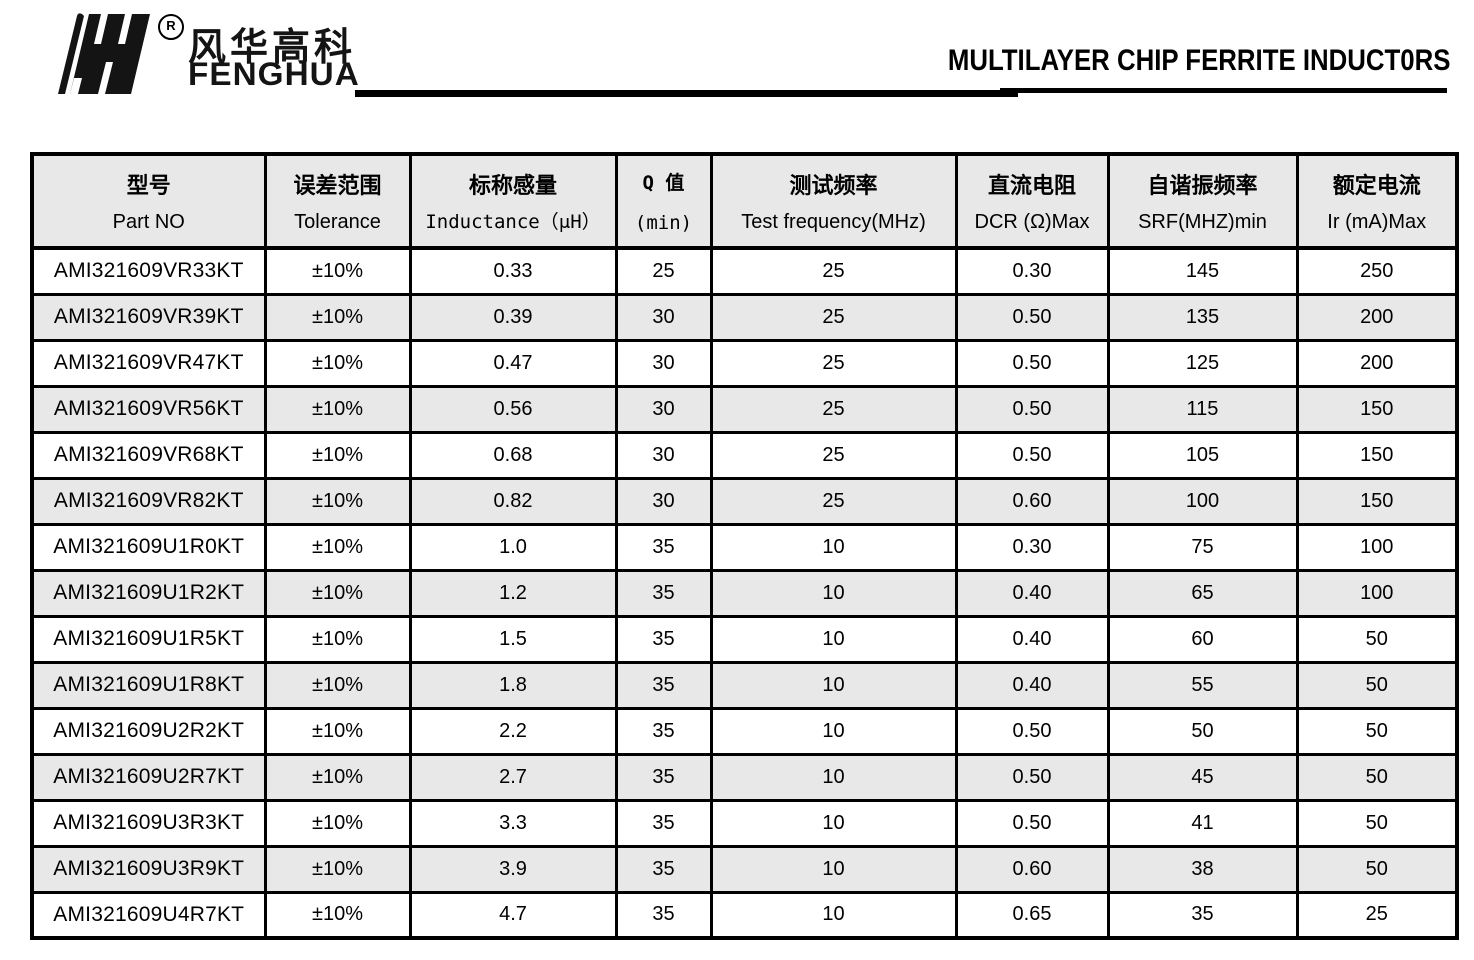  I want to click on cell-inductance: 3.9, so click(513, 869).